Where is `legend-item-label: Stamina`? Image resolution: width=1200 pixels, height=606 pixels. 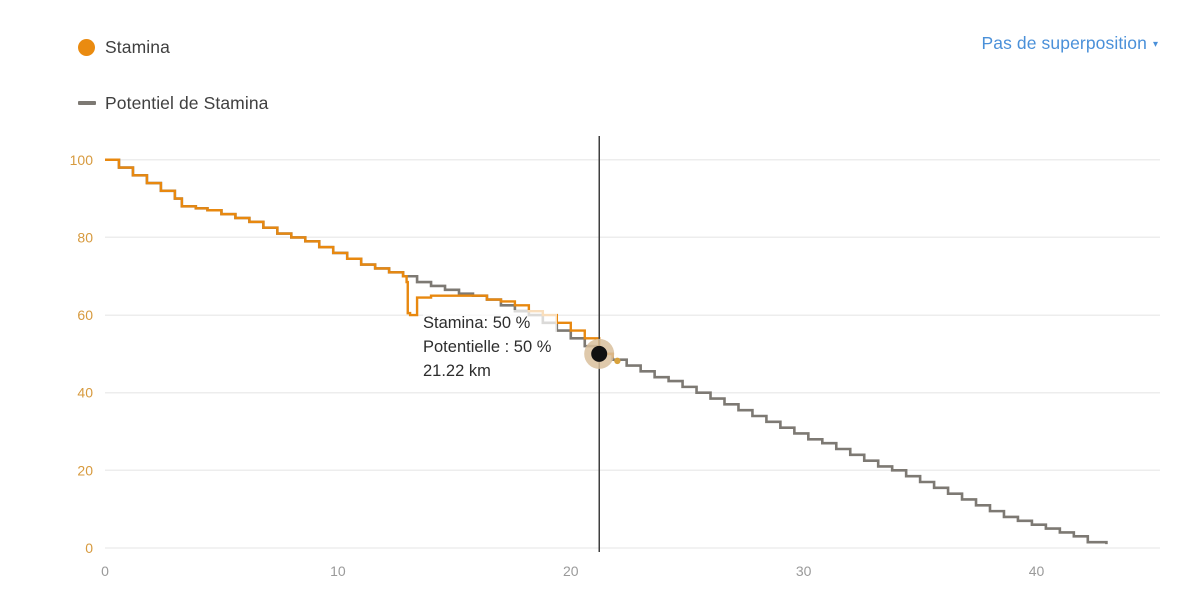 legend-item-label: Stamina is located at coordinates (137, 46).